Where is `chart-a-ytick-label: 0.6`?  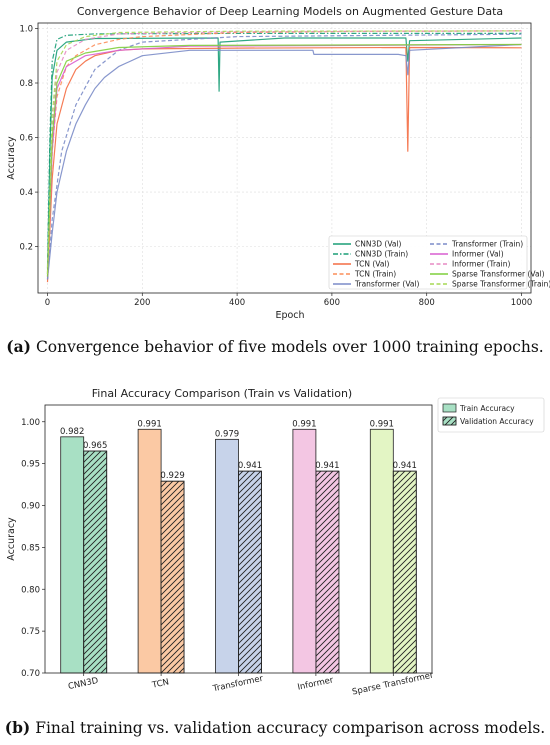 chart-a-ytick-label: 0.6 is located at coordinates (26, 139).